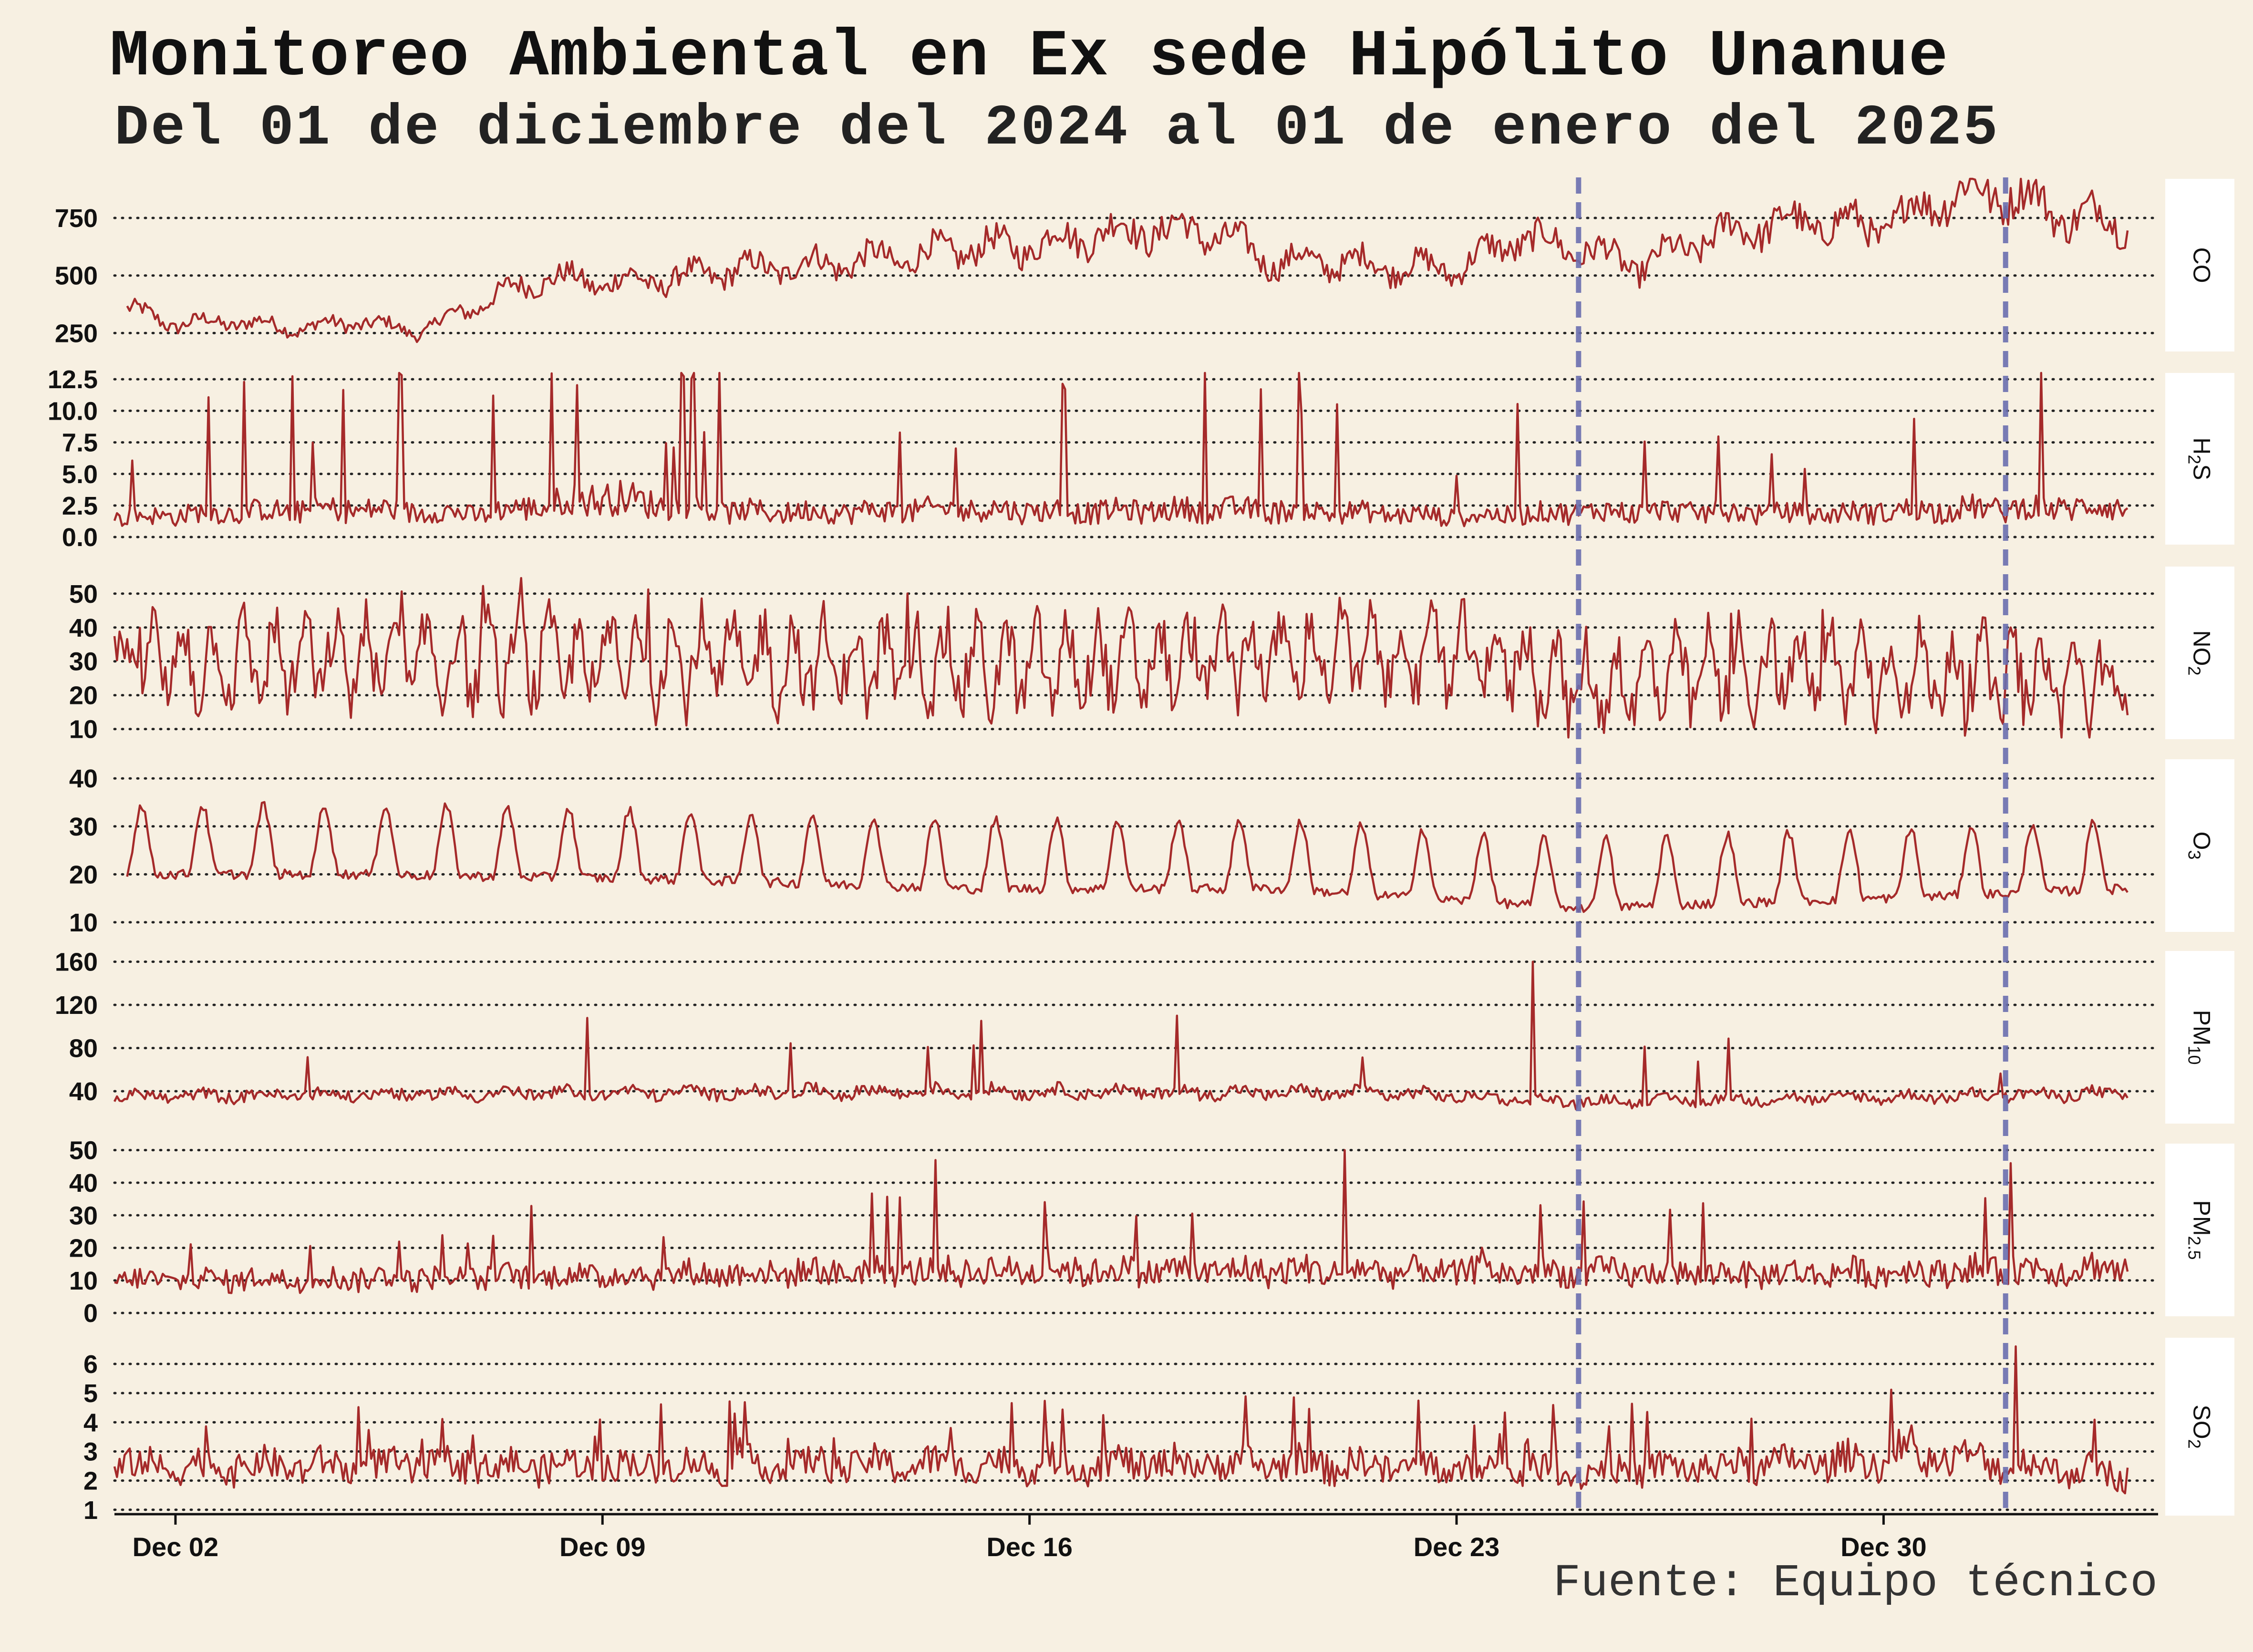  What do you see at coordinates (2194, 1055) in the screenshot?
I see `facet-label-subscript: 10` at bounding box center [2194, 1055].